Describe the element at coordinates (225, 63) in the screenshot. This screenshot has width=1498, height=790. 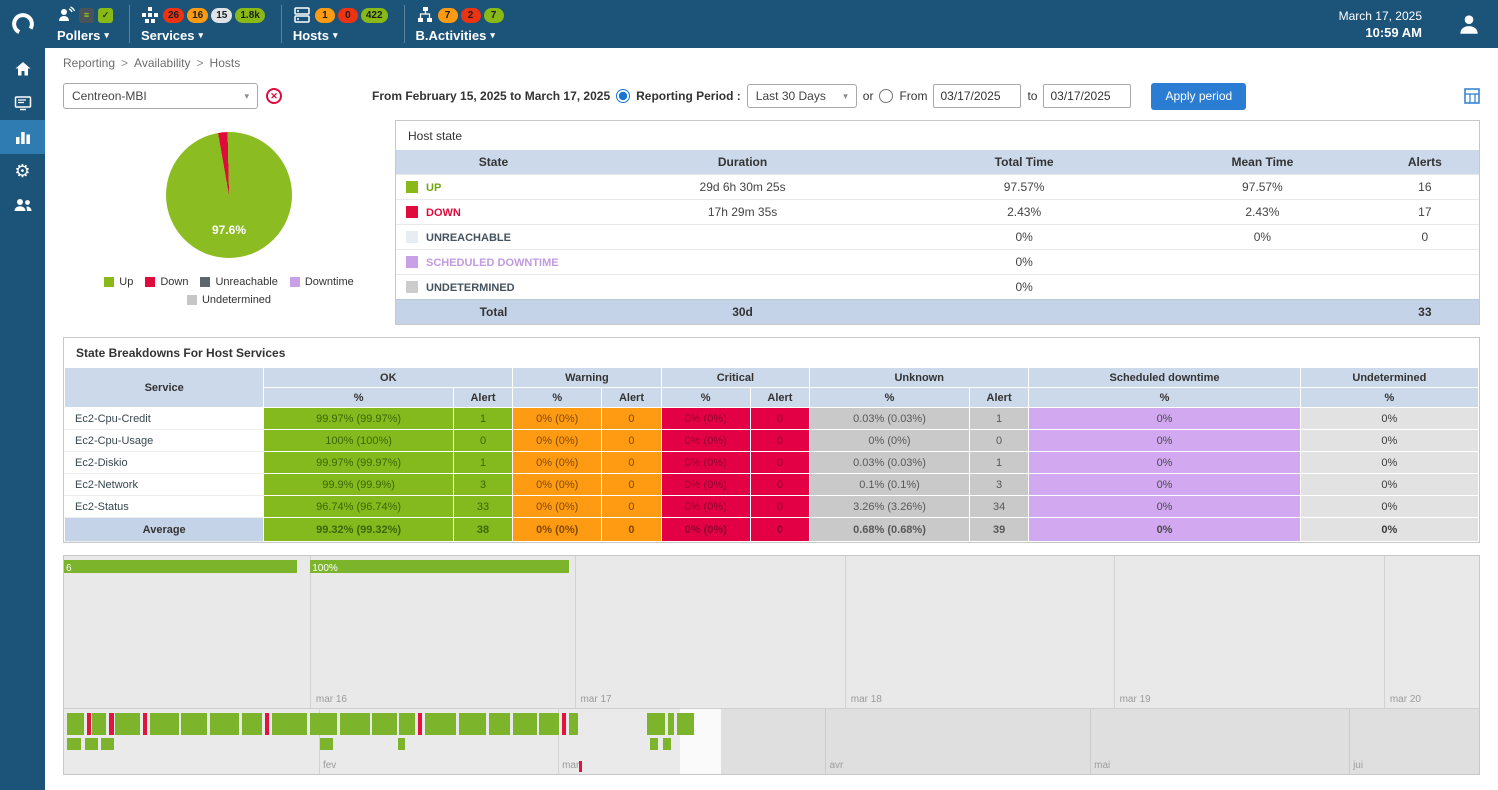
I see `breadcrumb-hosts: Hosts` at that location.